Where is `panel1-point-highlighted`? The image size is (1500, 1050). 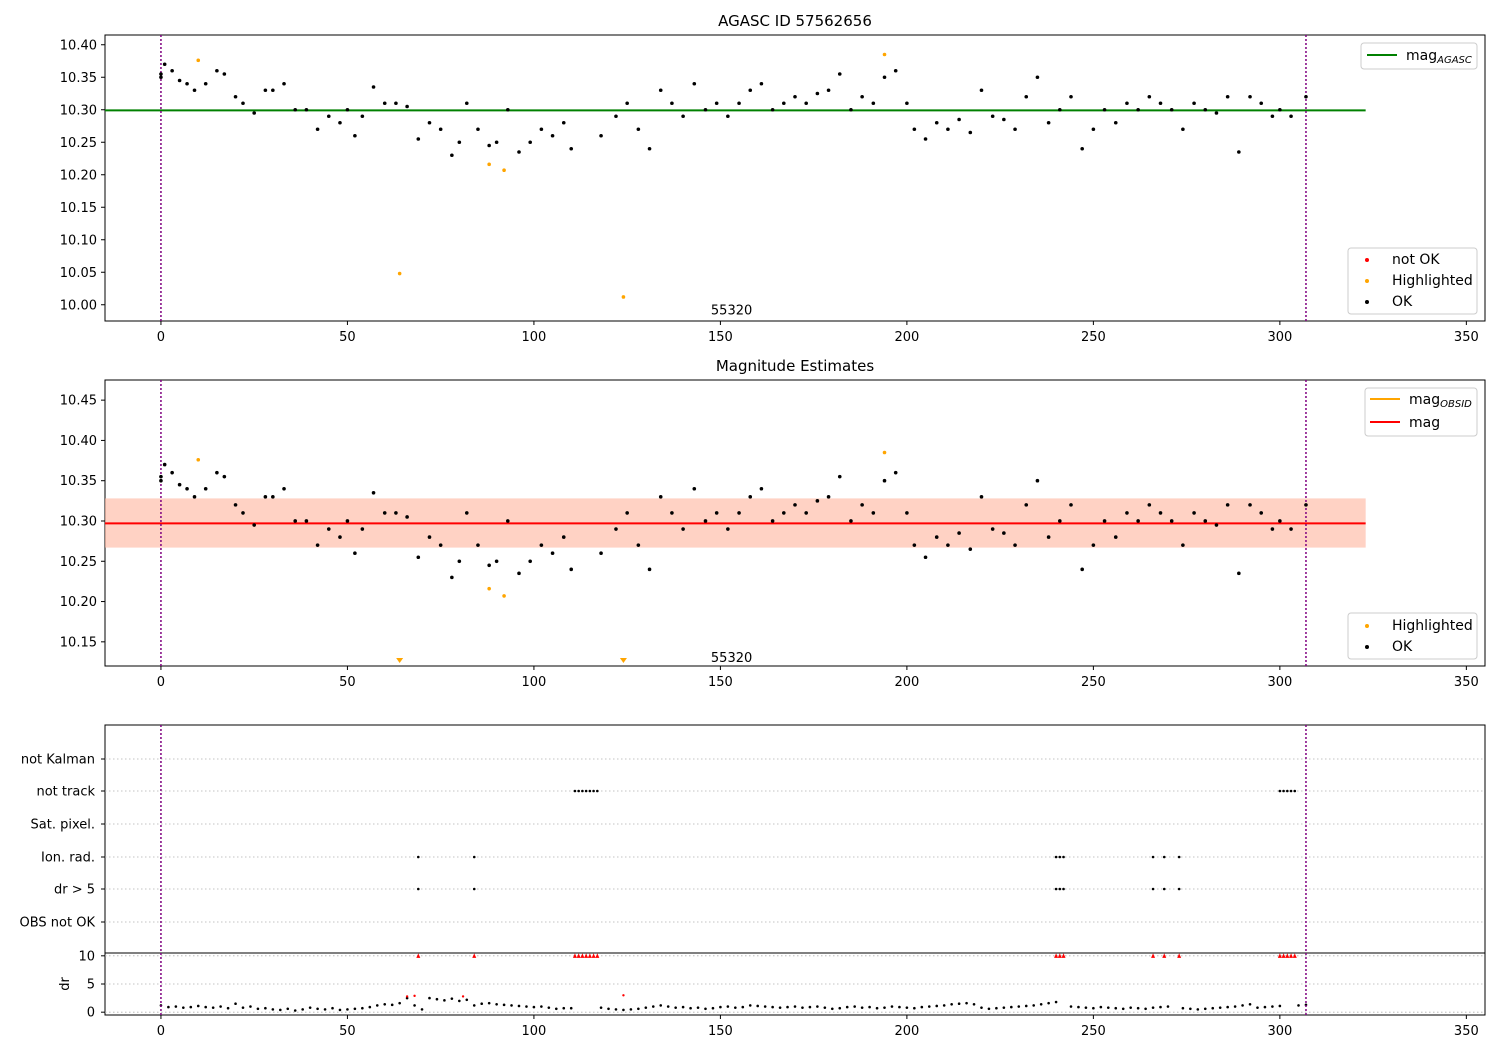
panel1-point-highlighted is located at coordinates (884, 54).